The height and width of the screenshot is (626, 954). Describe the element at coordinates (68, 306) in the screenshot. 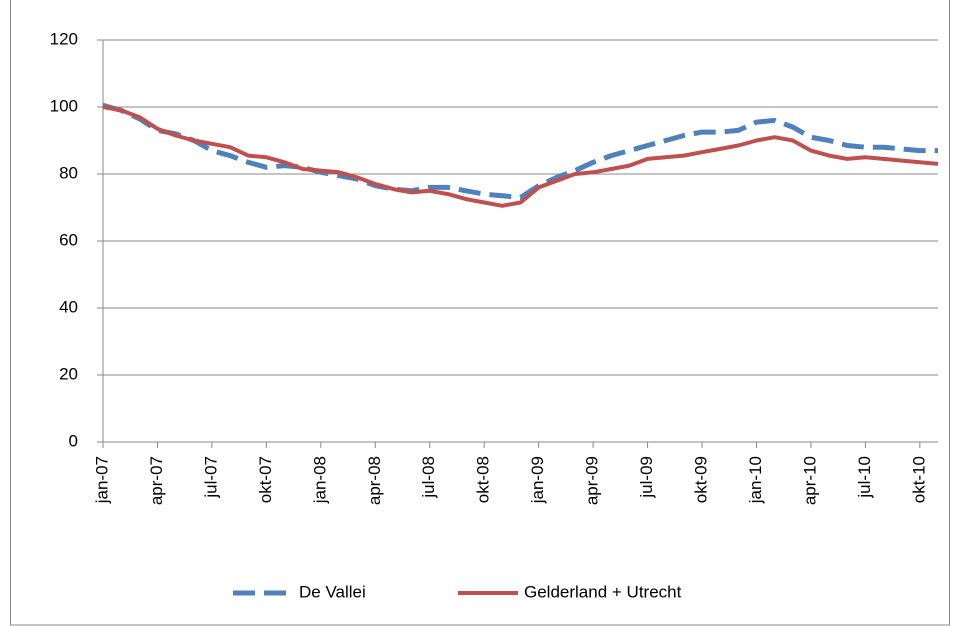

I see `y-tick-label: 40` at that location.